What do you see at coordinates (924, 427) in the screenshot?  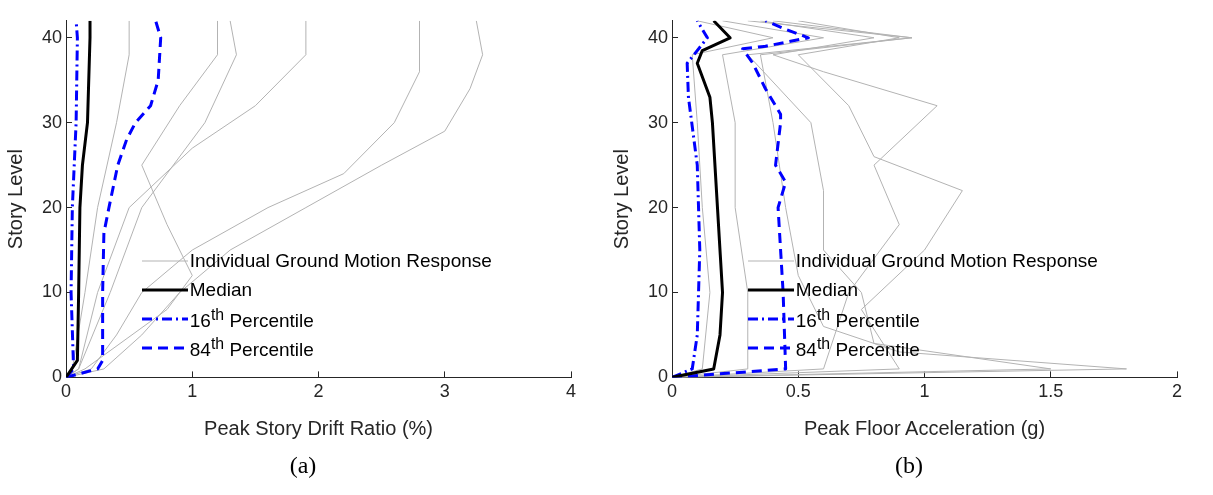 I see `x-axis-title: Peak Floor Acceleration (g)` at bounding box center [924, 427].